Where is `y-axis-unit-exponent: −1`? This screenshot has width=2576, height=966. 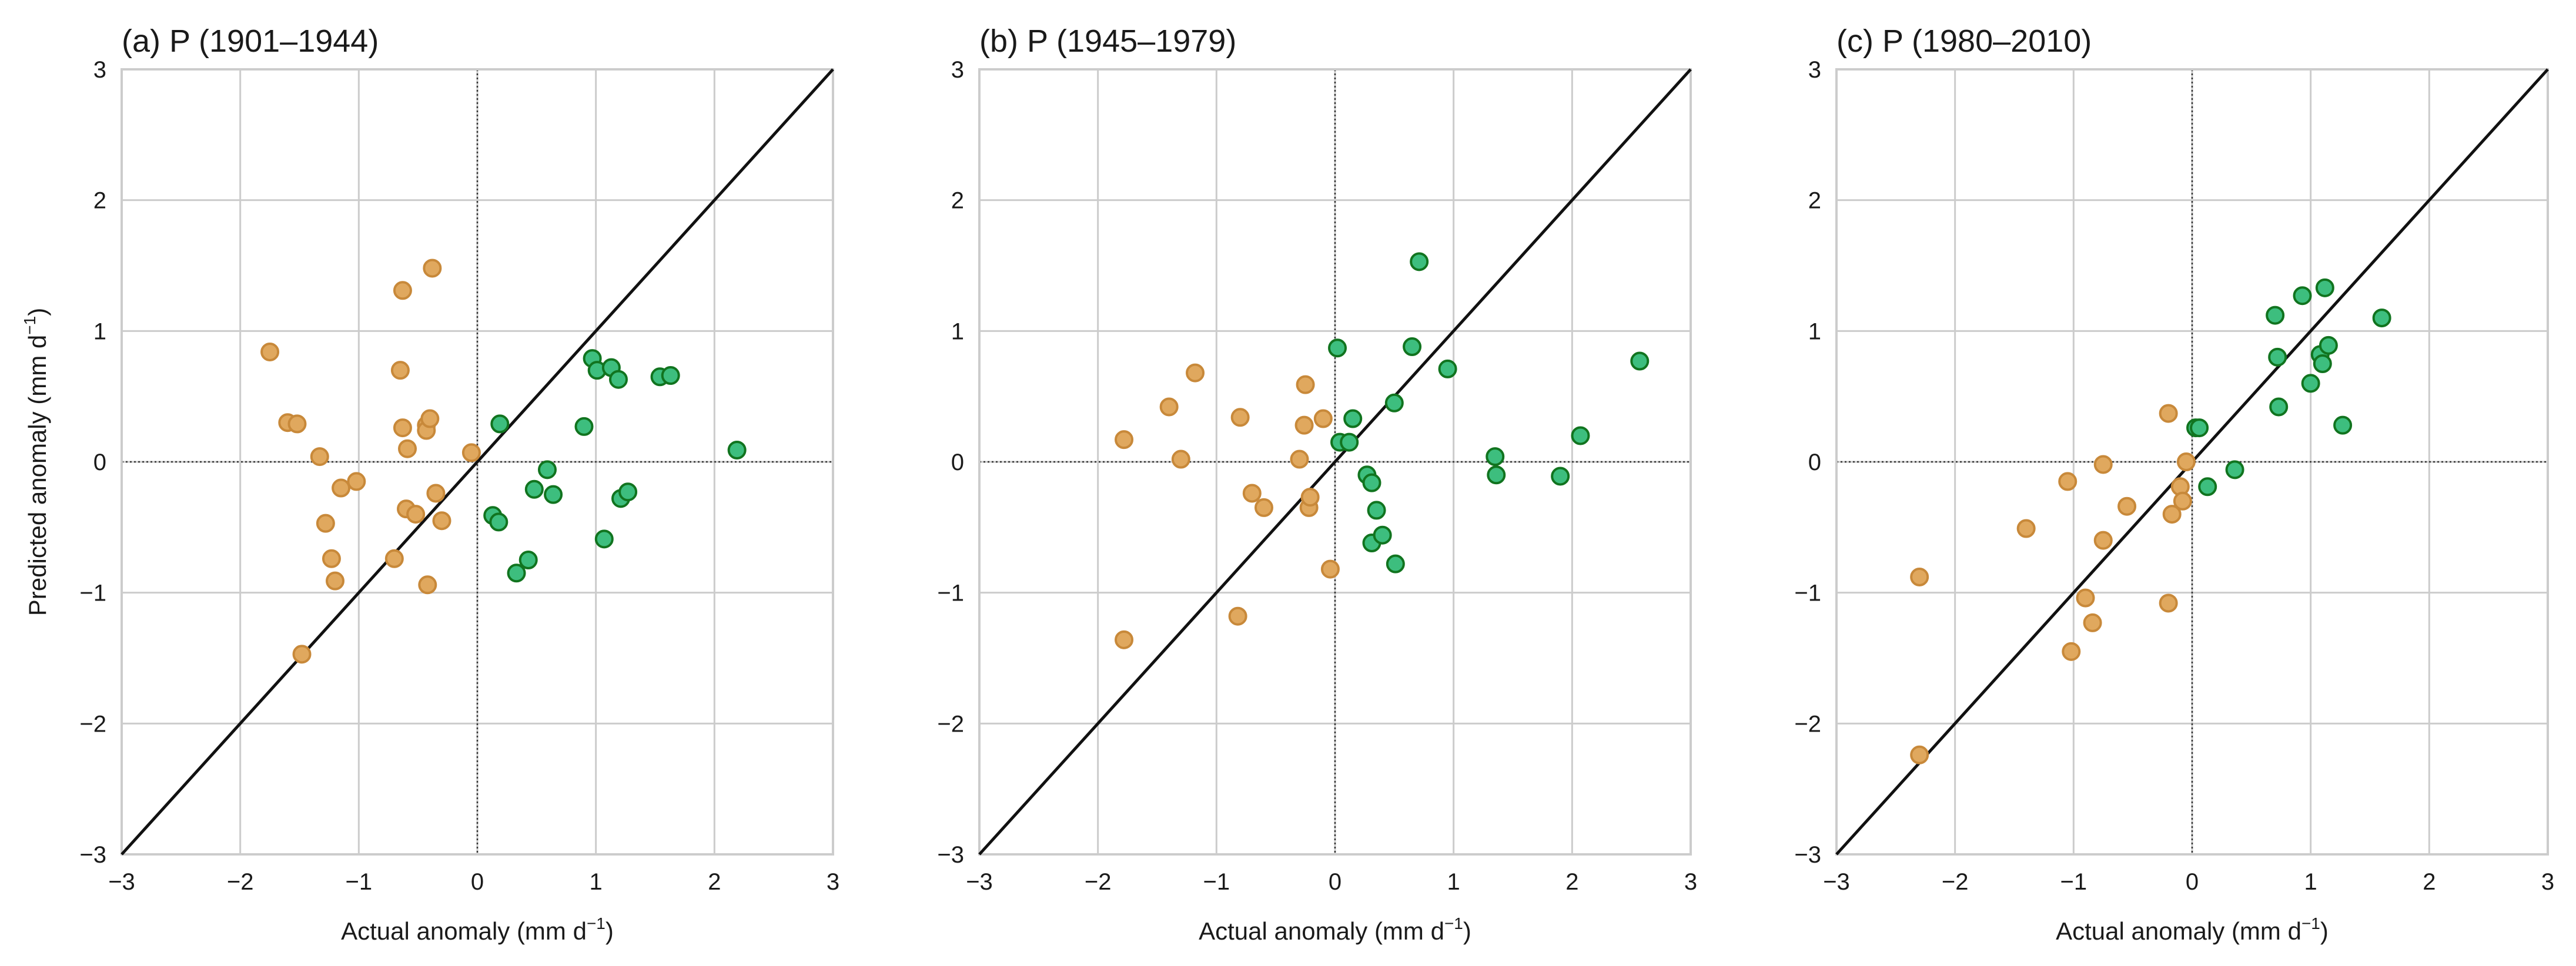
y-axis-unit-exponent: −1 is located at coordinates (30, 326).